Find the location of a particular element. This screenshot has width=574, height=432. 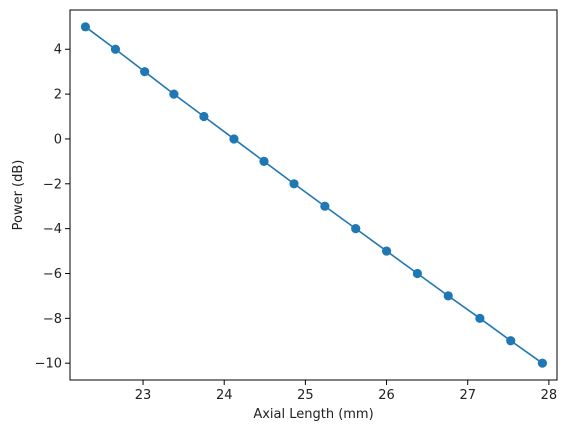

y-tick-label: 2 is located at coordinates (58, 95).